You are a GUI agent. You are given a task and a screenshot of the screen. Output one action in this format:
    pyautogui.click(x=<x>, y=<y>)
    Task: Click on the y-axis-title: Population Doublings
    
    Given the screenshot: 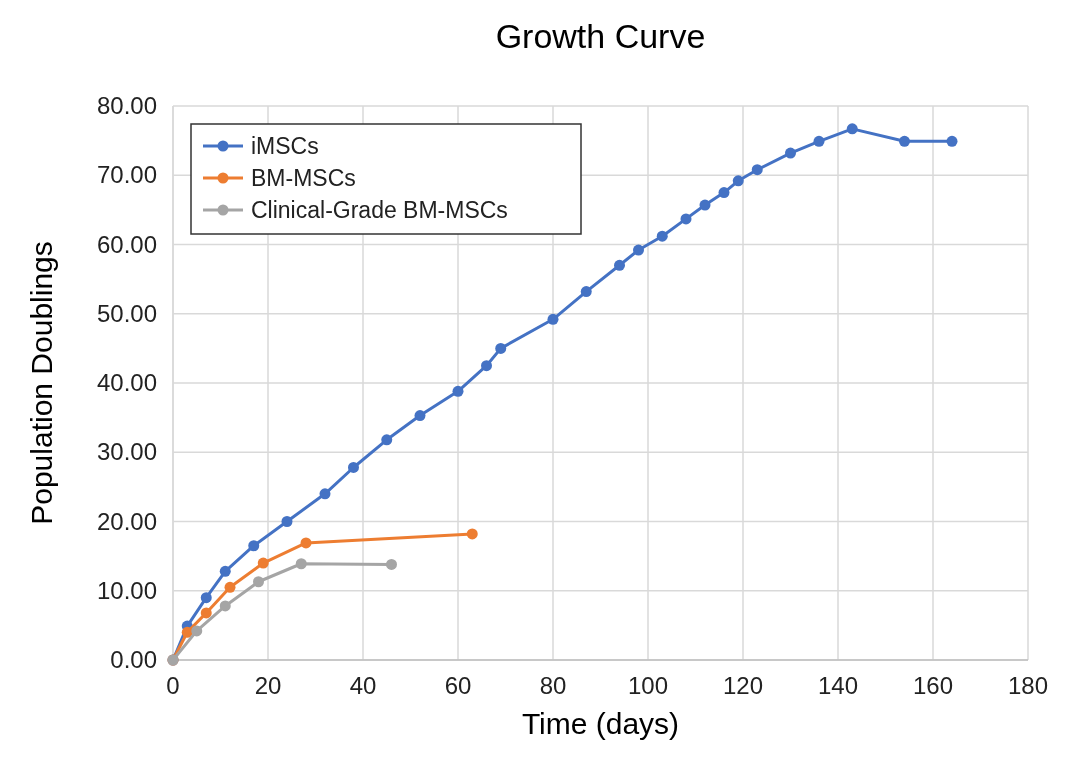 What is the action you would take?
    pyautogui.click(x=41, y=383)
    